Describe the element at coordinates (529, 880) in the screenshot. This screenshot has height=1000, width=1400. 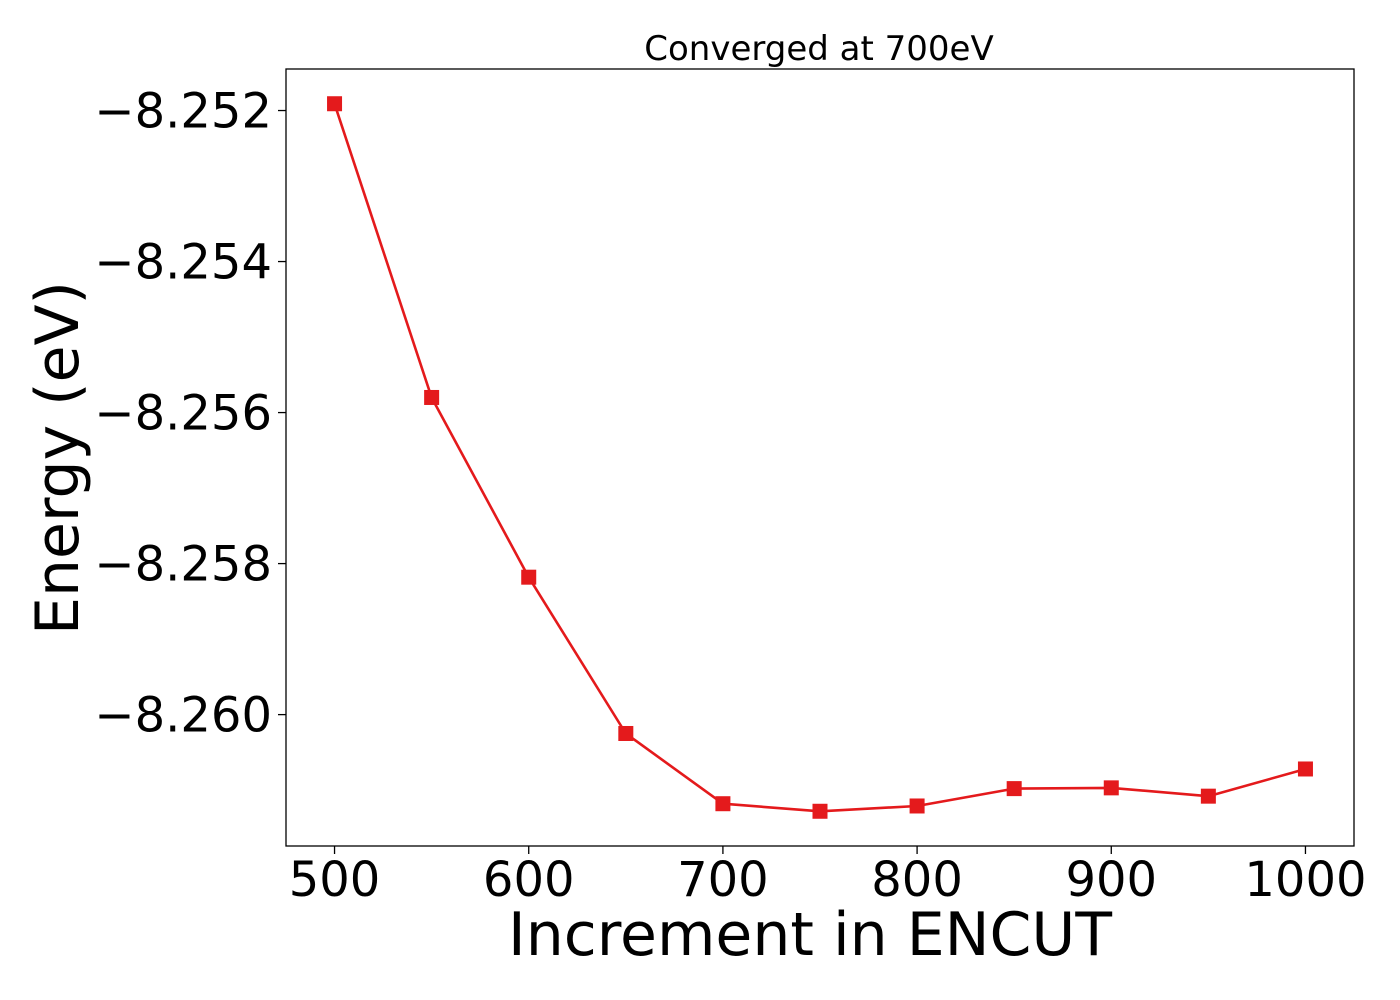
I see `x-tick-label: 600` at that location.